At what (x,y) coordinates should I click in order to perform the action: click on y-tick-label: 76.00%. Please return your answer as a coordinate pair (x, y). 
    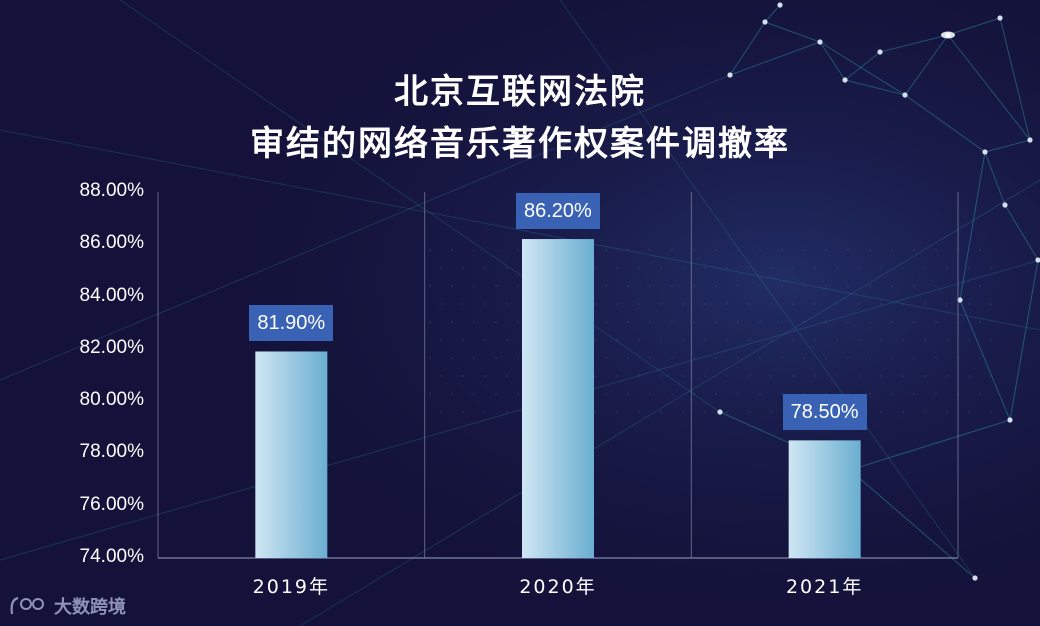
    Looking at the image, I should click on (111, 504).